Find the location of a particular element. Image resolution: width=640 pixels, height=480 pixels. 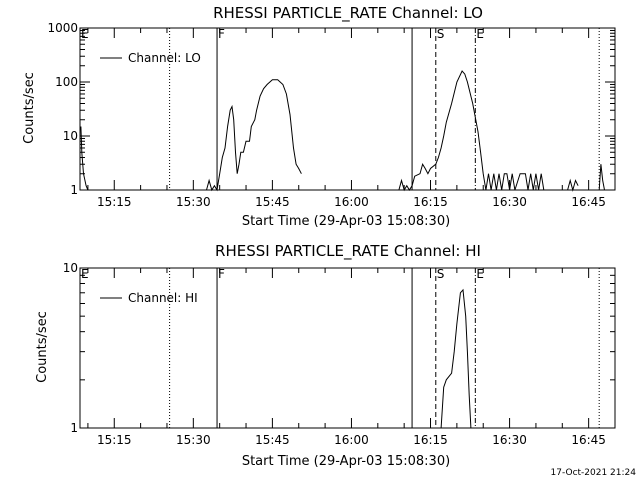

legend-label: Channel: LO is located at coordinates (164, 58).